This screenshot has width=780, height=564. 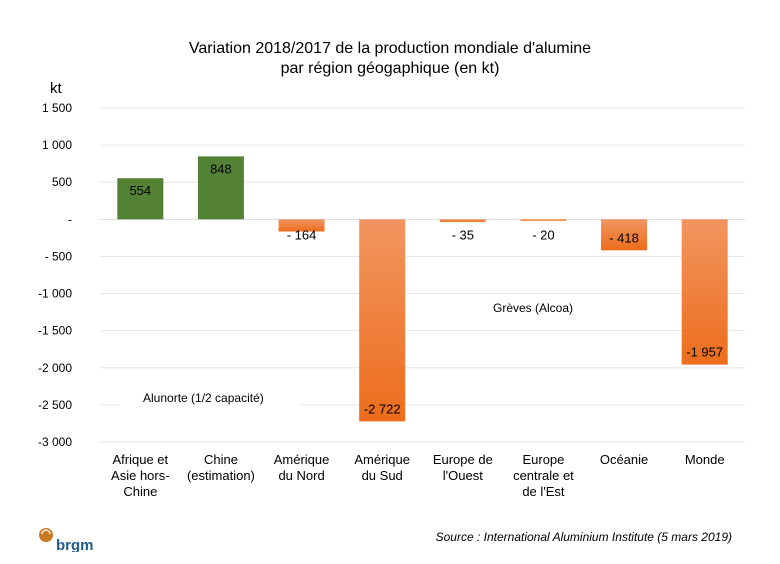 What do you see at coordinates (382, 475) in the screenshot?
I see `x-tick-label: du Sud` at bounding box center [382, 475].